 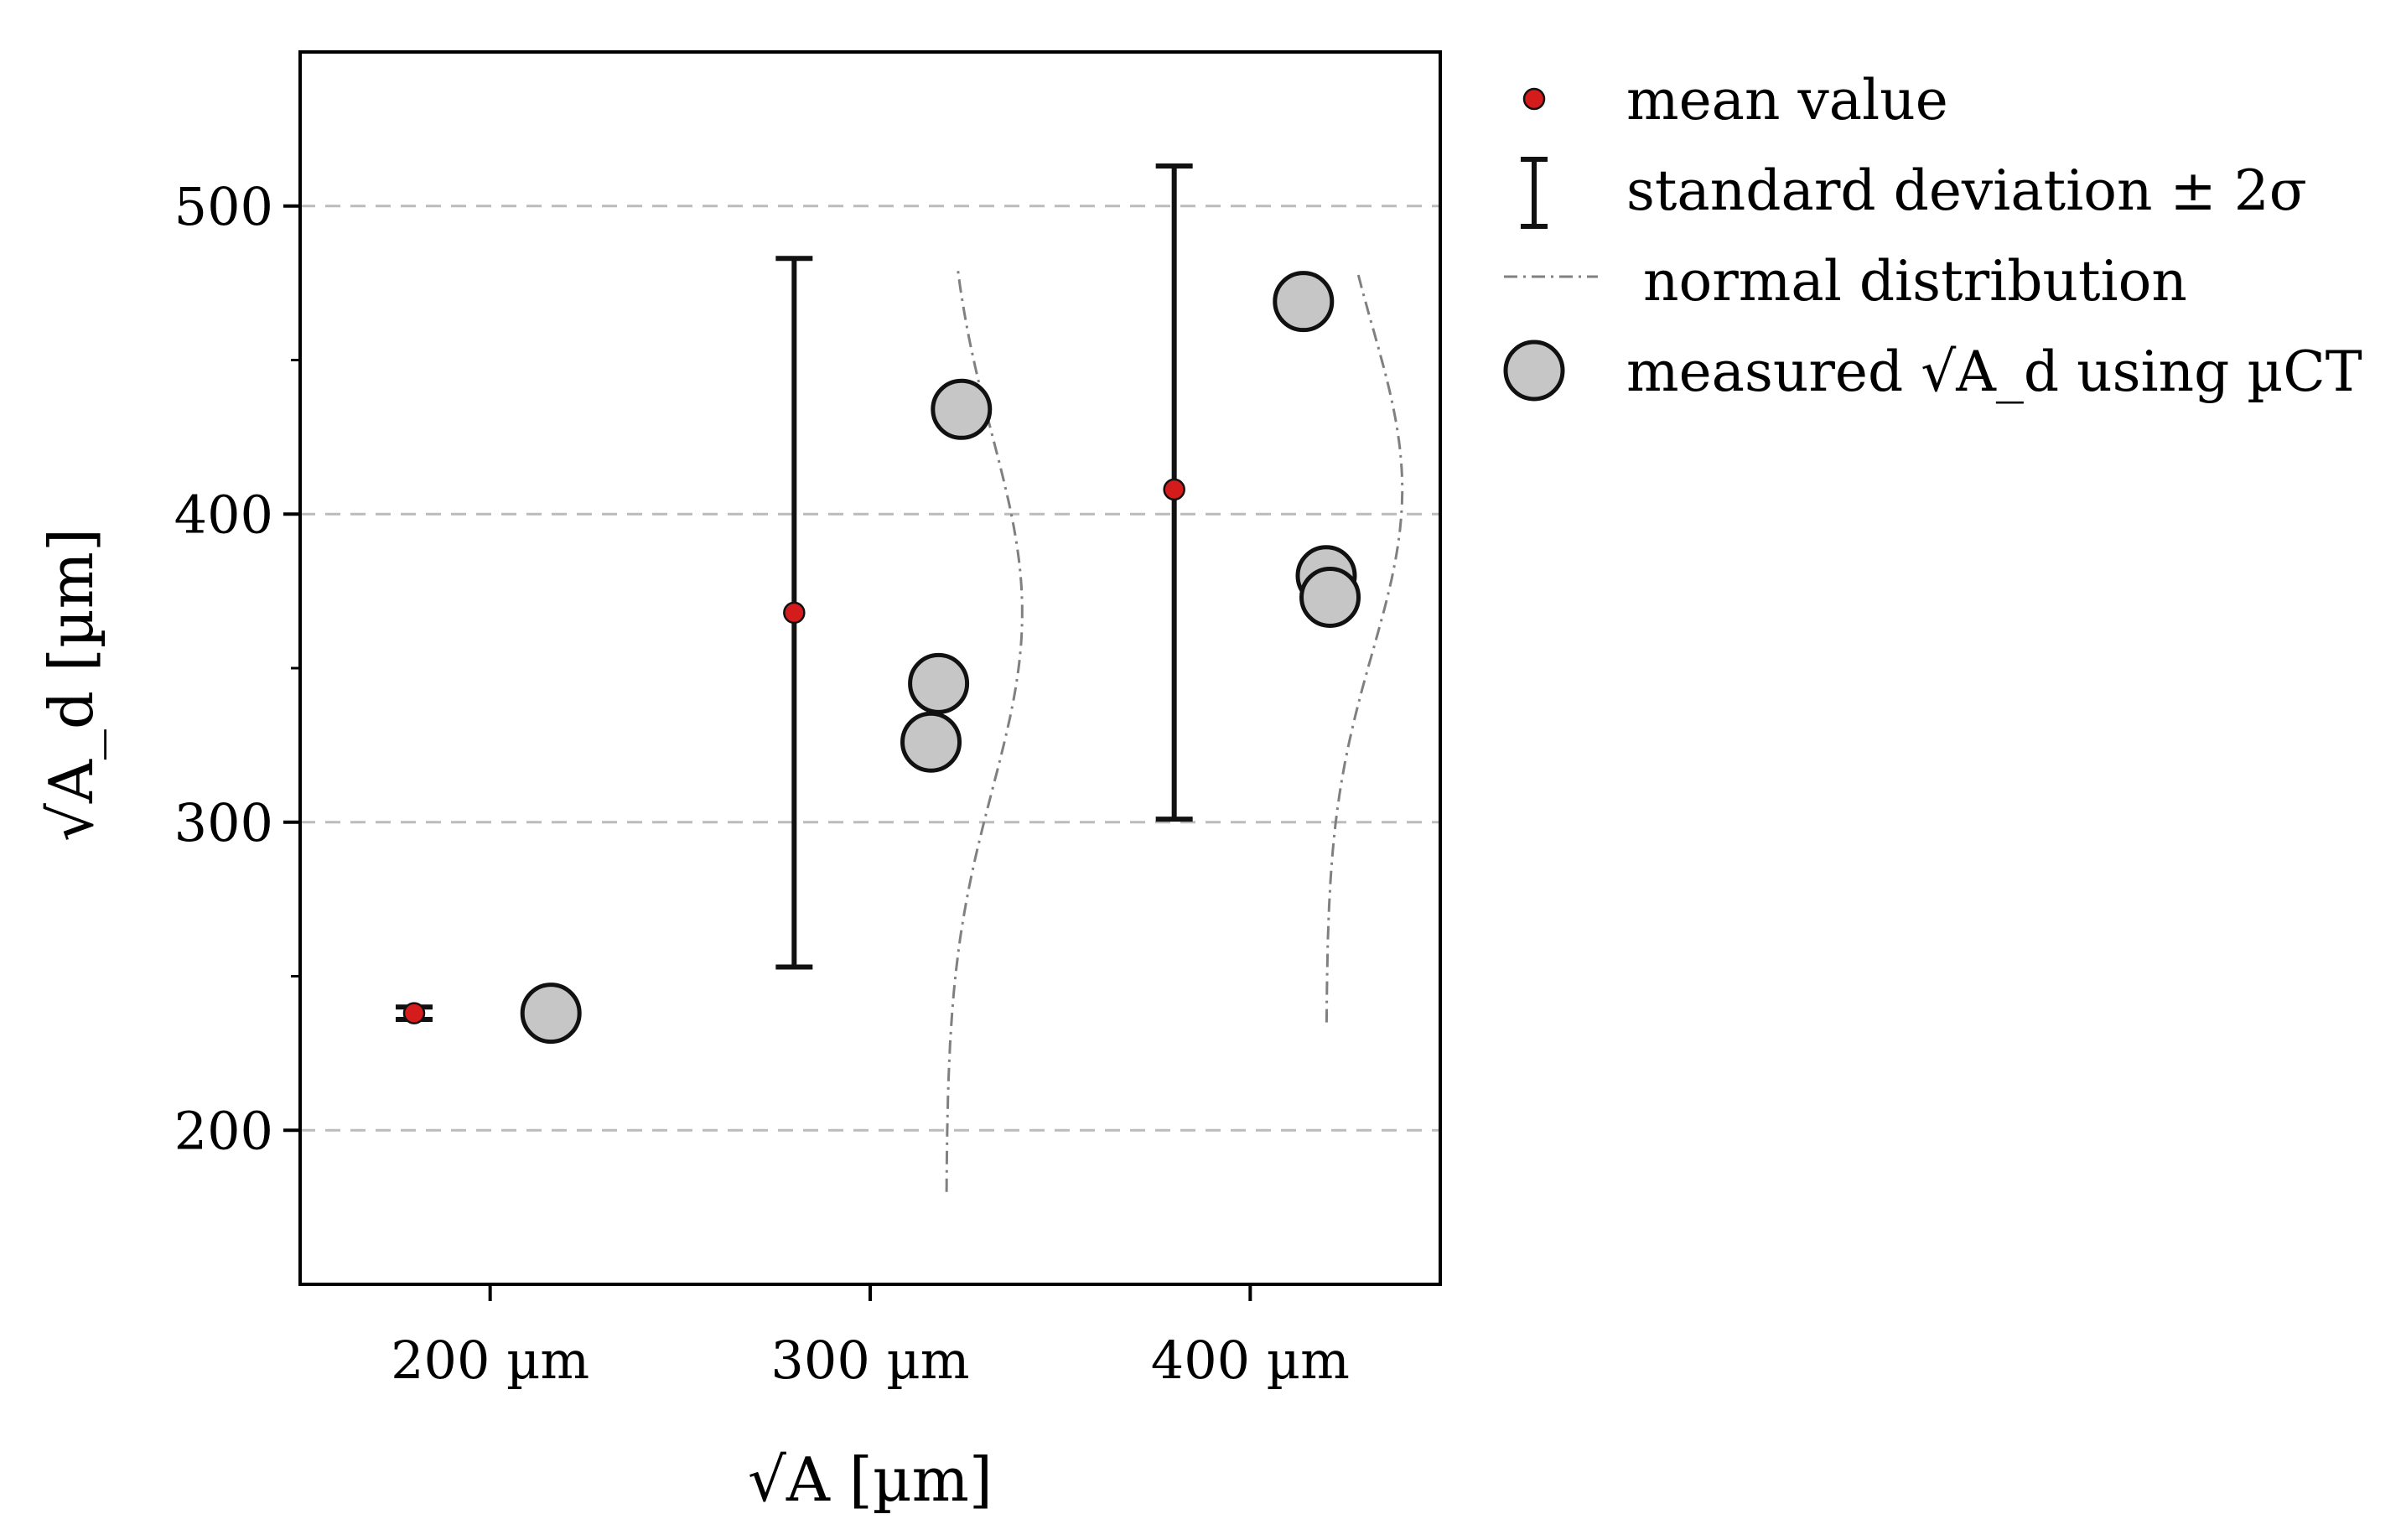 What do you see at coordinates (223, 822) in the screenshot?
I see `y-tick-label: 300` at bounding box center [223, 822].